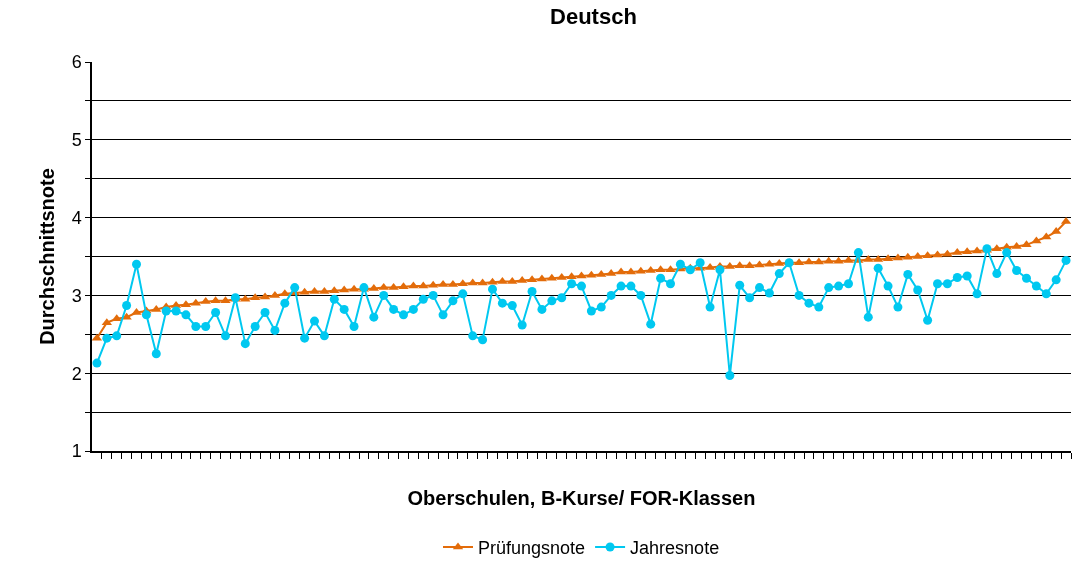  What do you see at coordinates (46, 256) in the screenshot?
I see `y-axis-title: Durchschnittsnote` at bounding box center [46, 256].